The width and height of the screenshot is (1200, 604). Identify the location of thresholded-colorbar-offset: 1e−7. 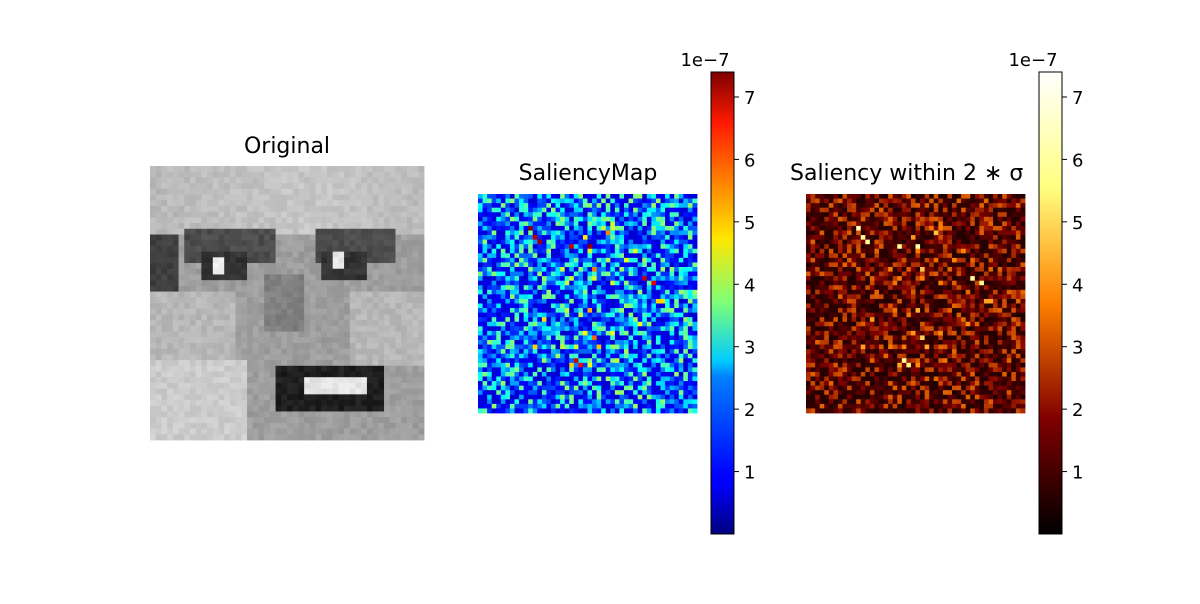
(1032, 60).